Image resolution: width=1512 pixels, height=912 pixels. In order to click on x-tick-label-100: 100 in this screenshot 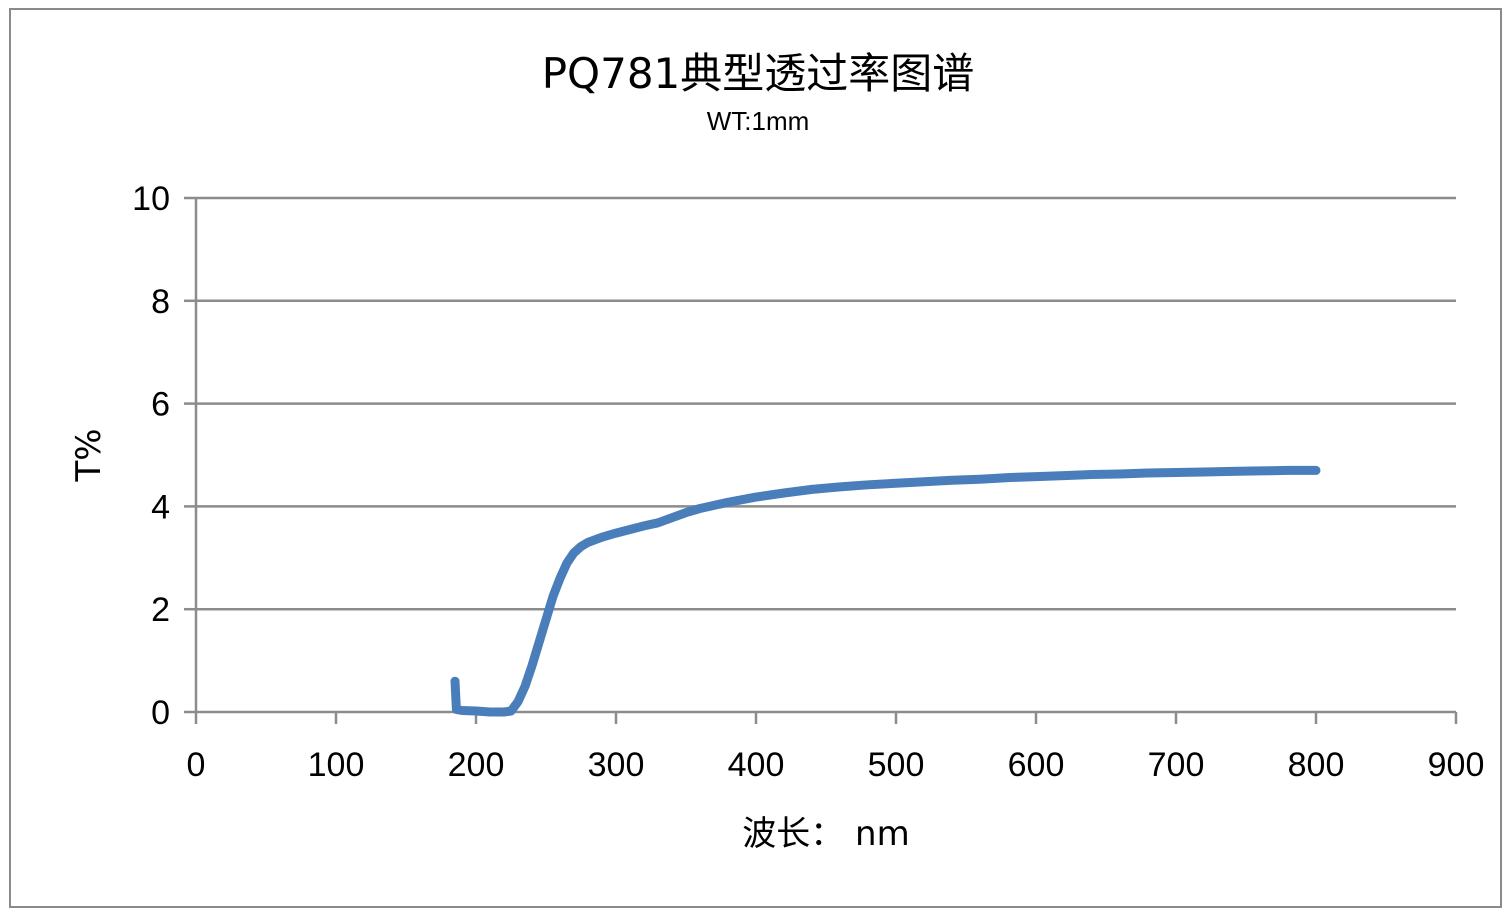, I will do `click(336, 765)`.